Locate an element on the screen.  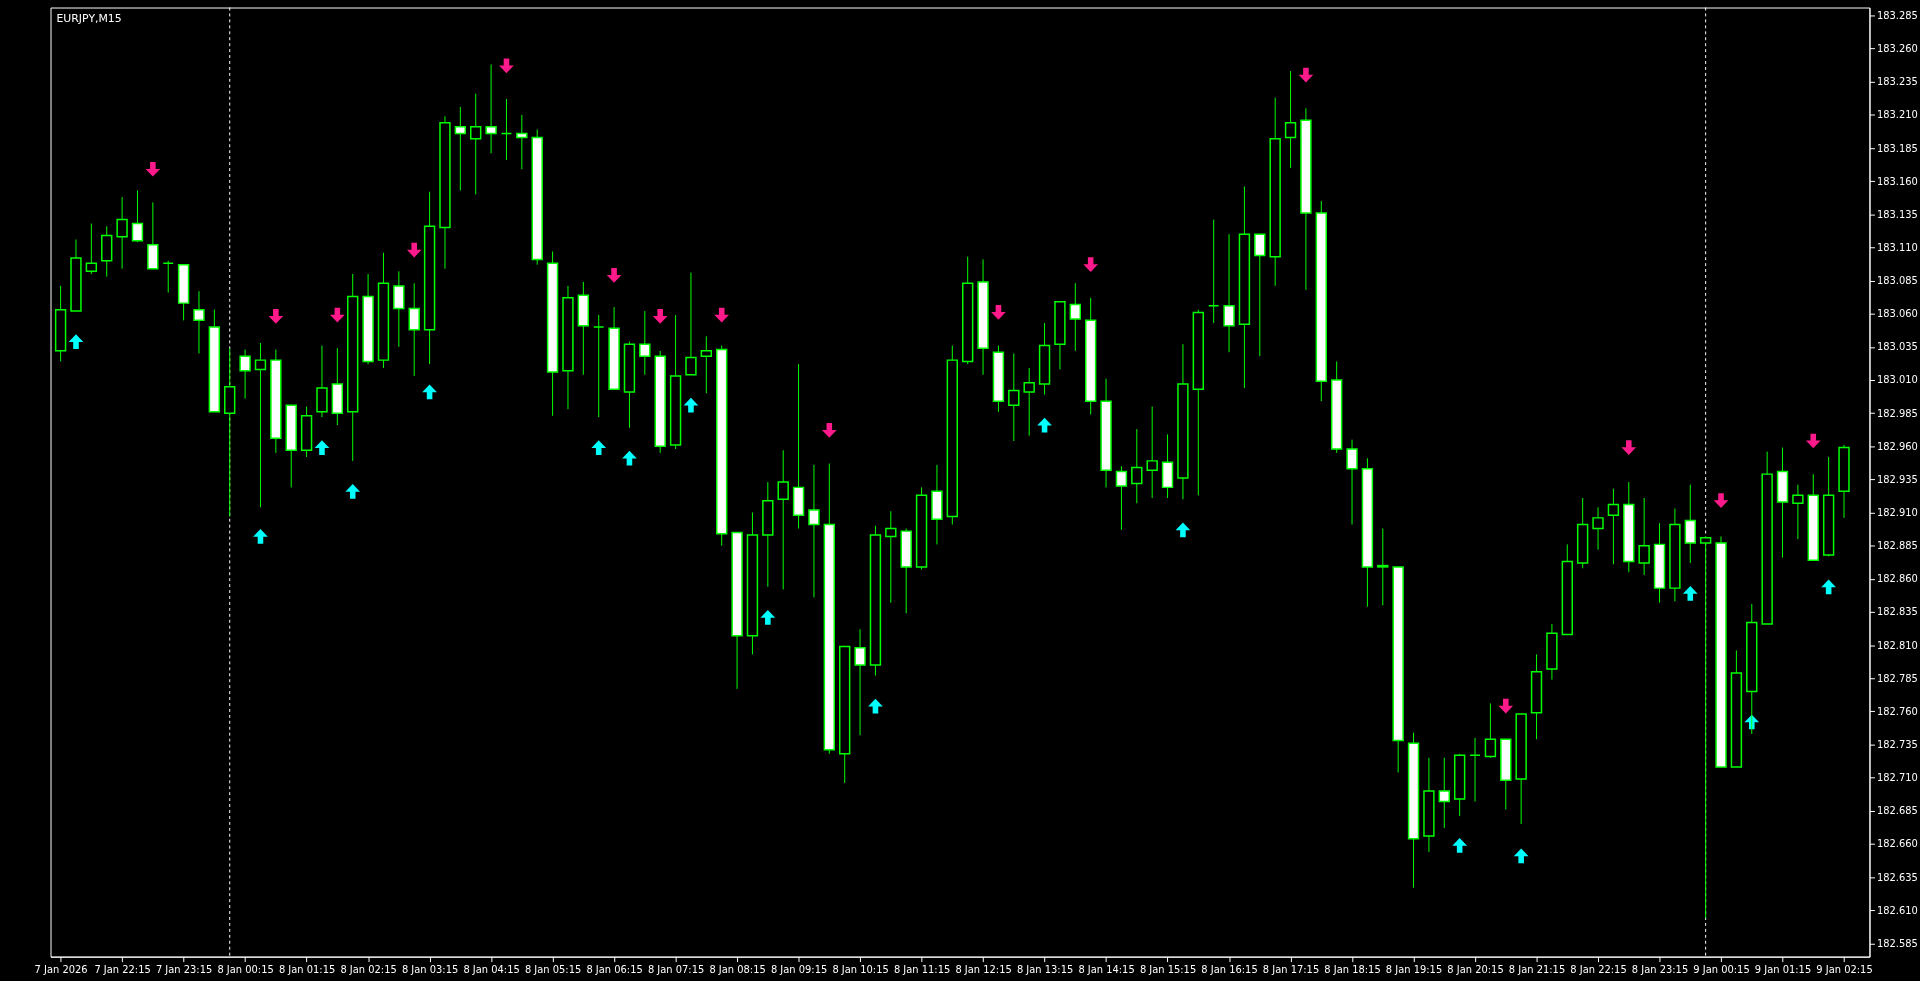
x-tick-label: 8 Jan 13:15 is located at coordinates (1045, 969).